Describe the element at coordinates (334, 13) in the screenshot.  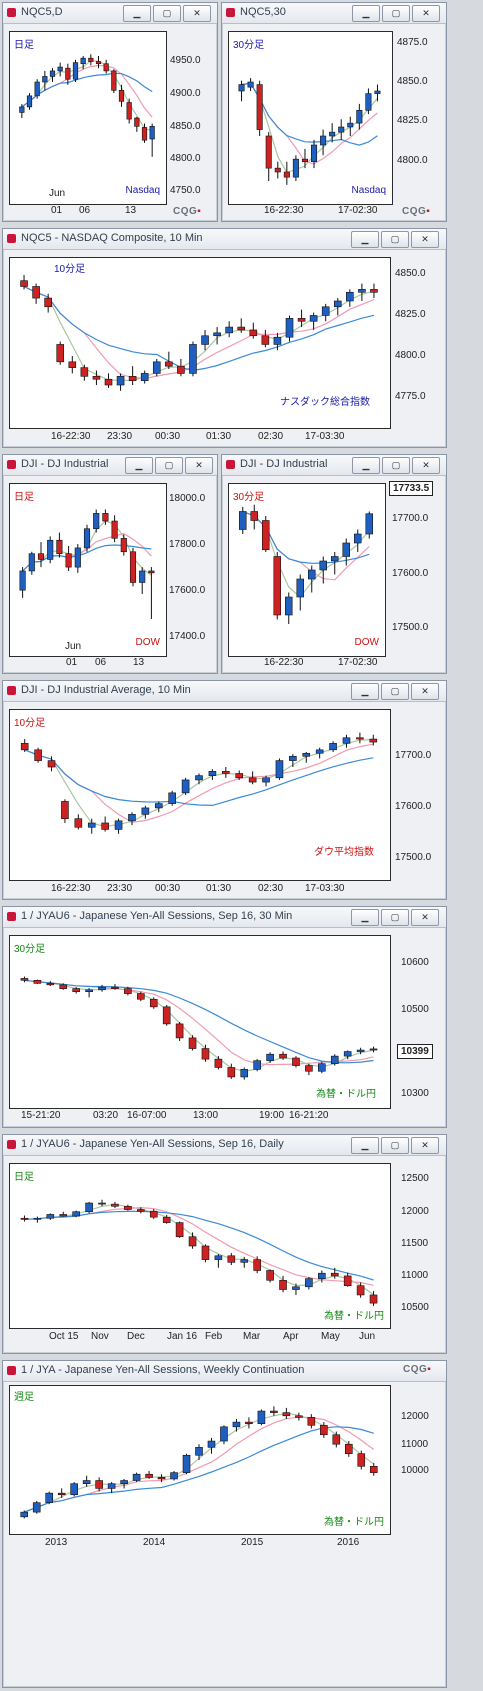
I see `title-bar: NQC5,30 ▁ ▢ ✕` at that location.